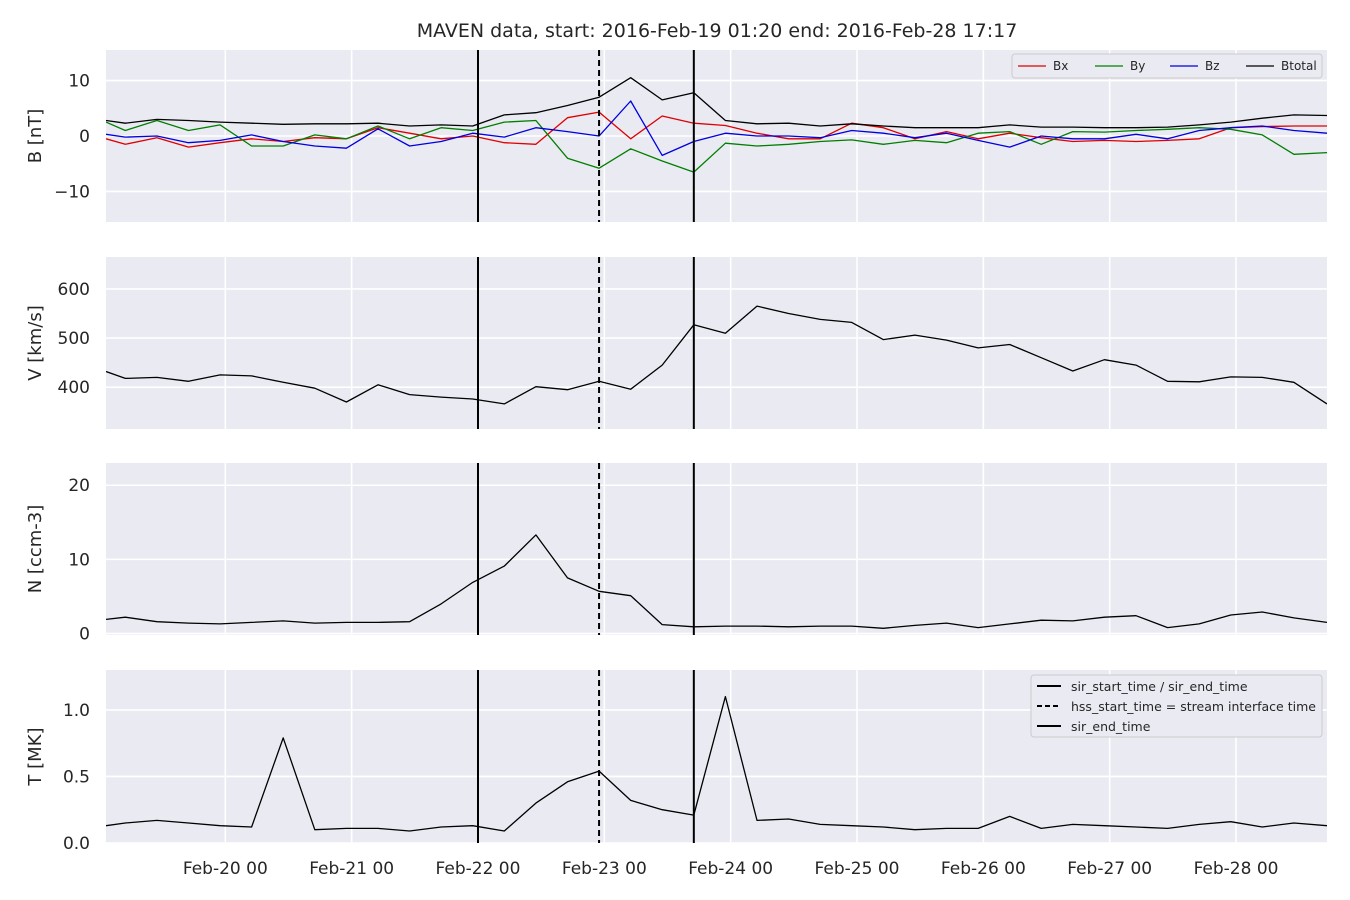  What do you see at coordinates (351, 869) in the screenshot?
I see `x-tick-label: Feb-21 00` at bounding box center [351, 869].